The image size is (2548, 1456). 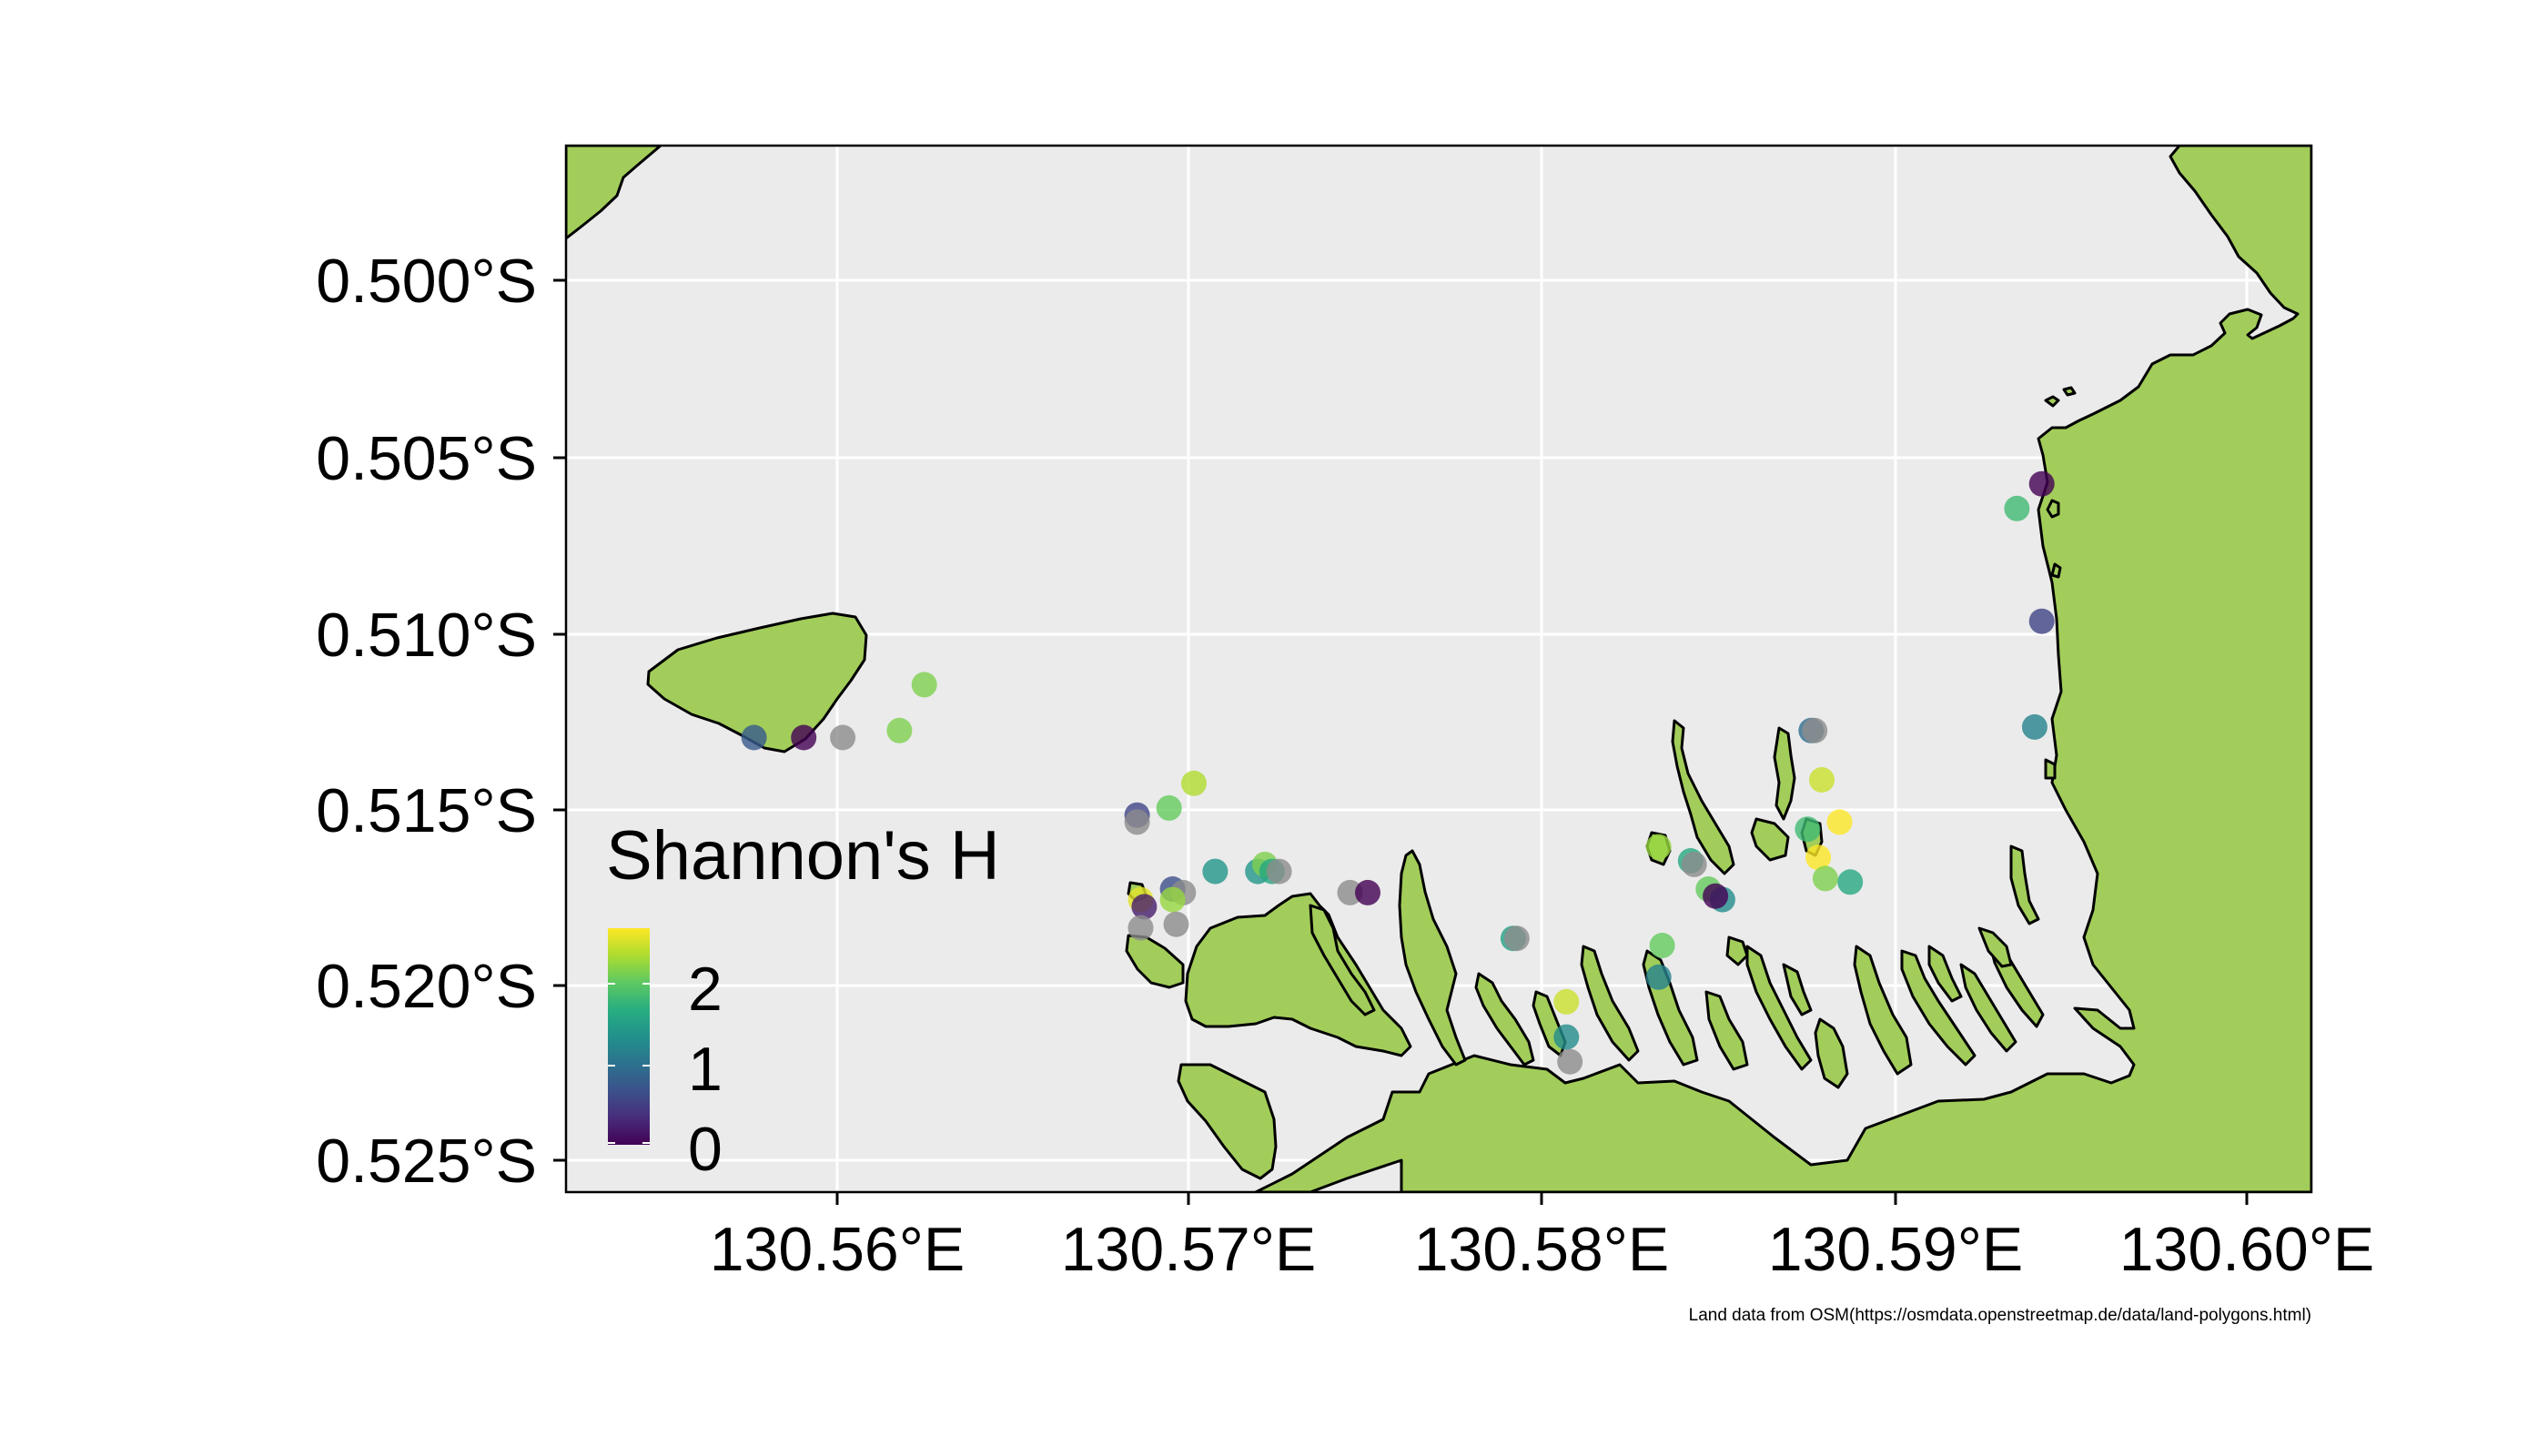 I want to click on legend-colorbar, so click(x=629, y=1036).